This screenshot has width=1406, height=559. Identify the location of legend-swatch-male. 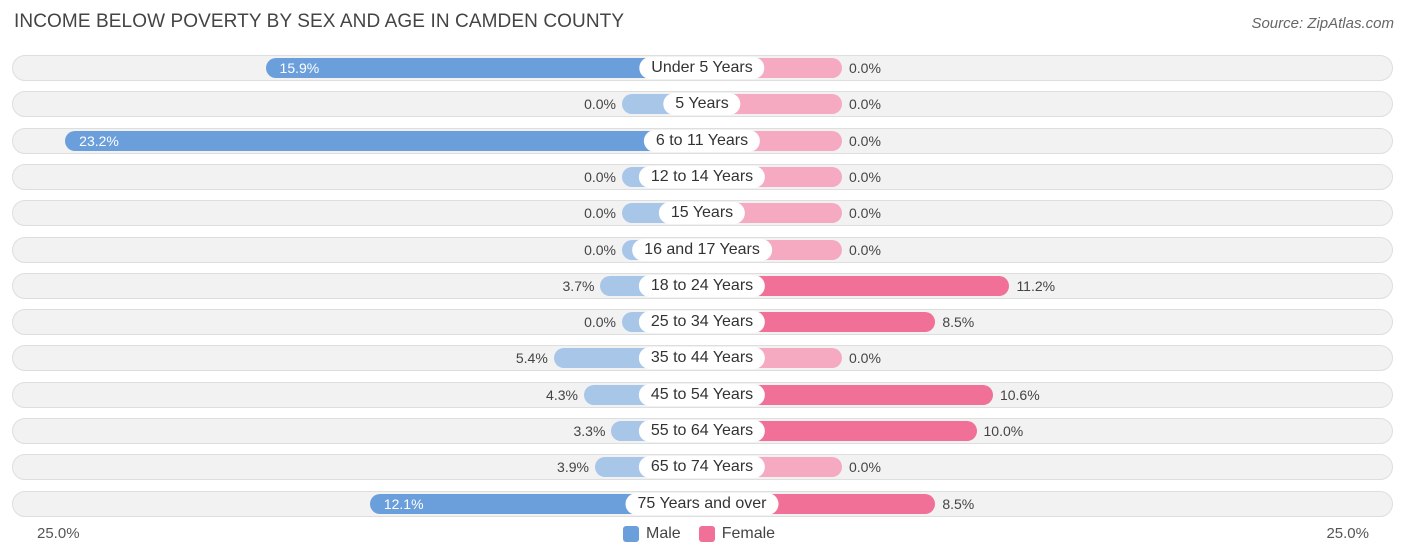
(631, 534).